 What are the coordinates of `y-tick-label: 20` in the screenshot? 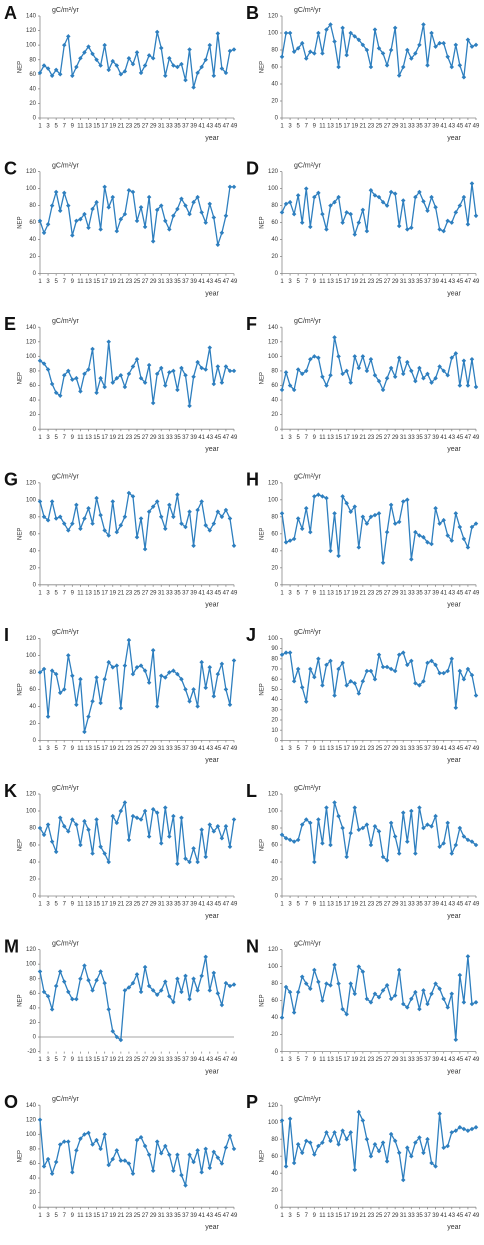 It's located at (32, 104).